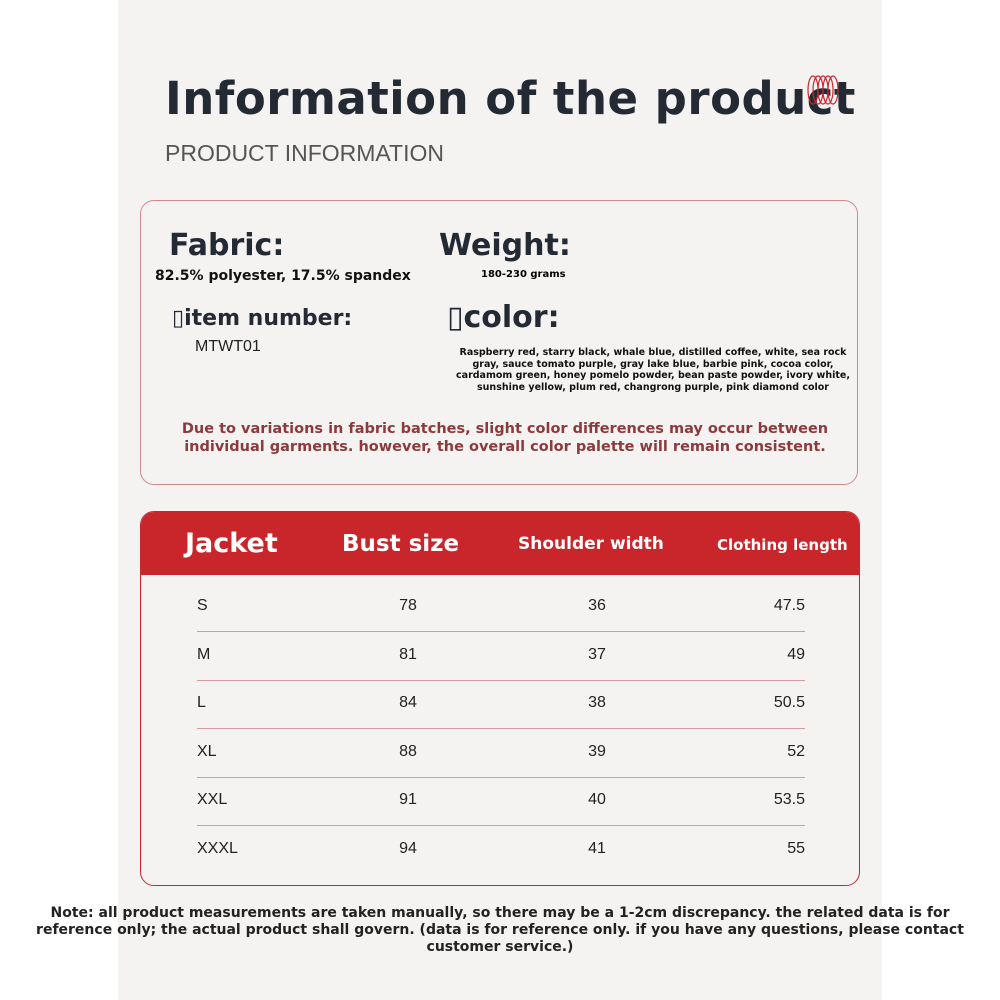 The image size is (1000, 1000). I want to click on header-shoulder: Shoulder width, so click(591, 544).